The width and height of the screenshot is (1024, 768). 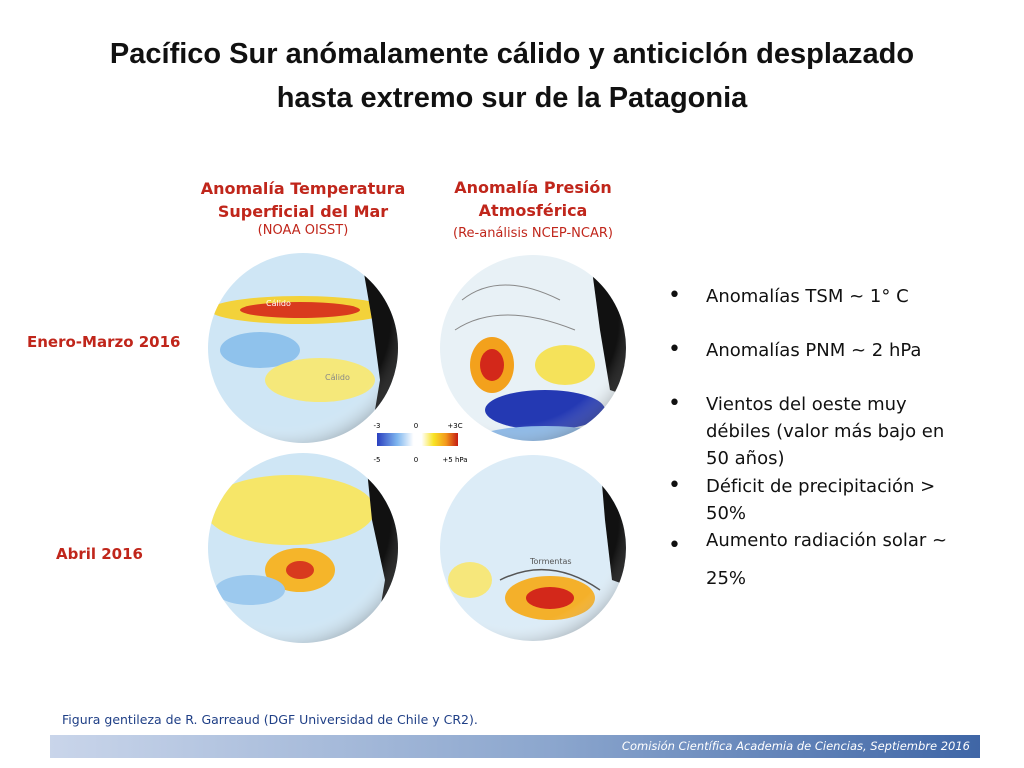 What do you see at coordinates (99, 554) in the screenshot?
I see `row-label: Abril 2016` at bounding box center [99, 554].